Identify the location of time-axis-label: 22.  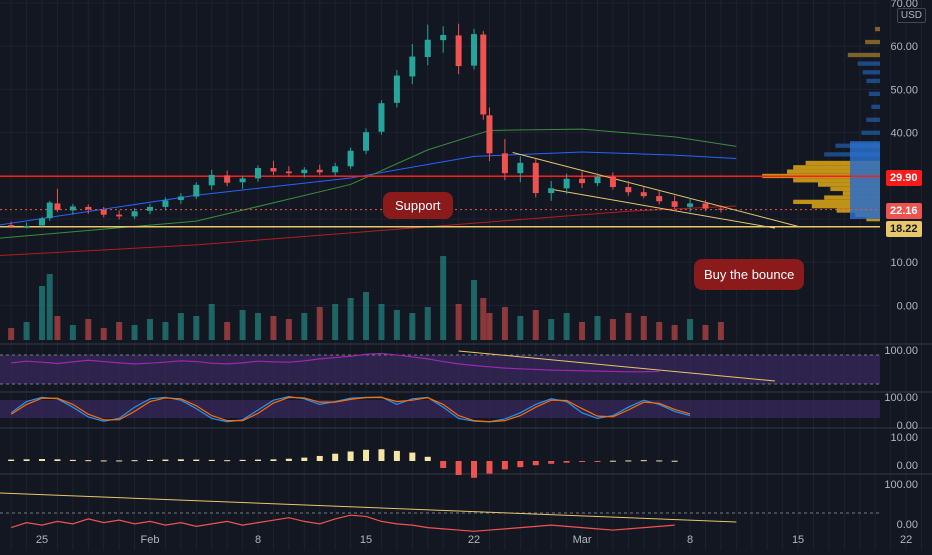
(474, 540).